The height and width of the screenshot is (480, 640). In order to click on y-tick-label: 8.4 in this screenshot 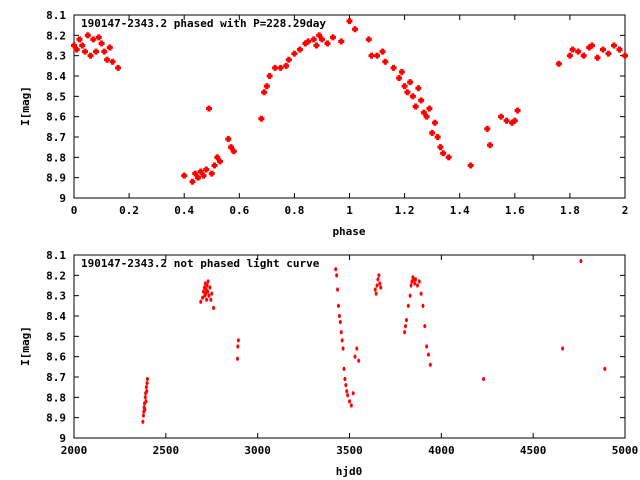, I will do `click(56, 316)`.